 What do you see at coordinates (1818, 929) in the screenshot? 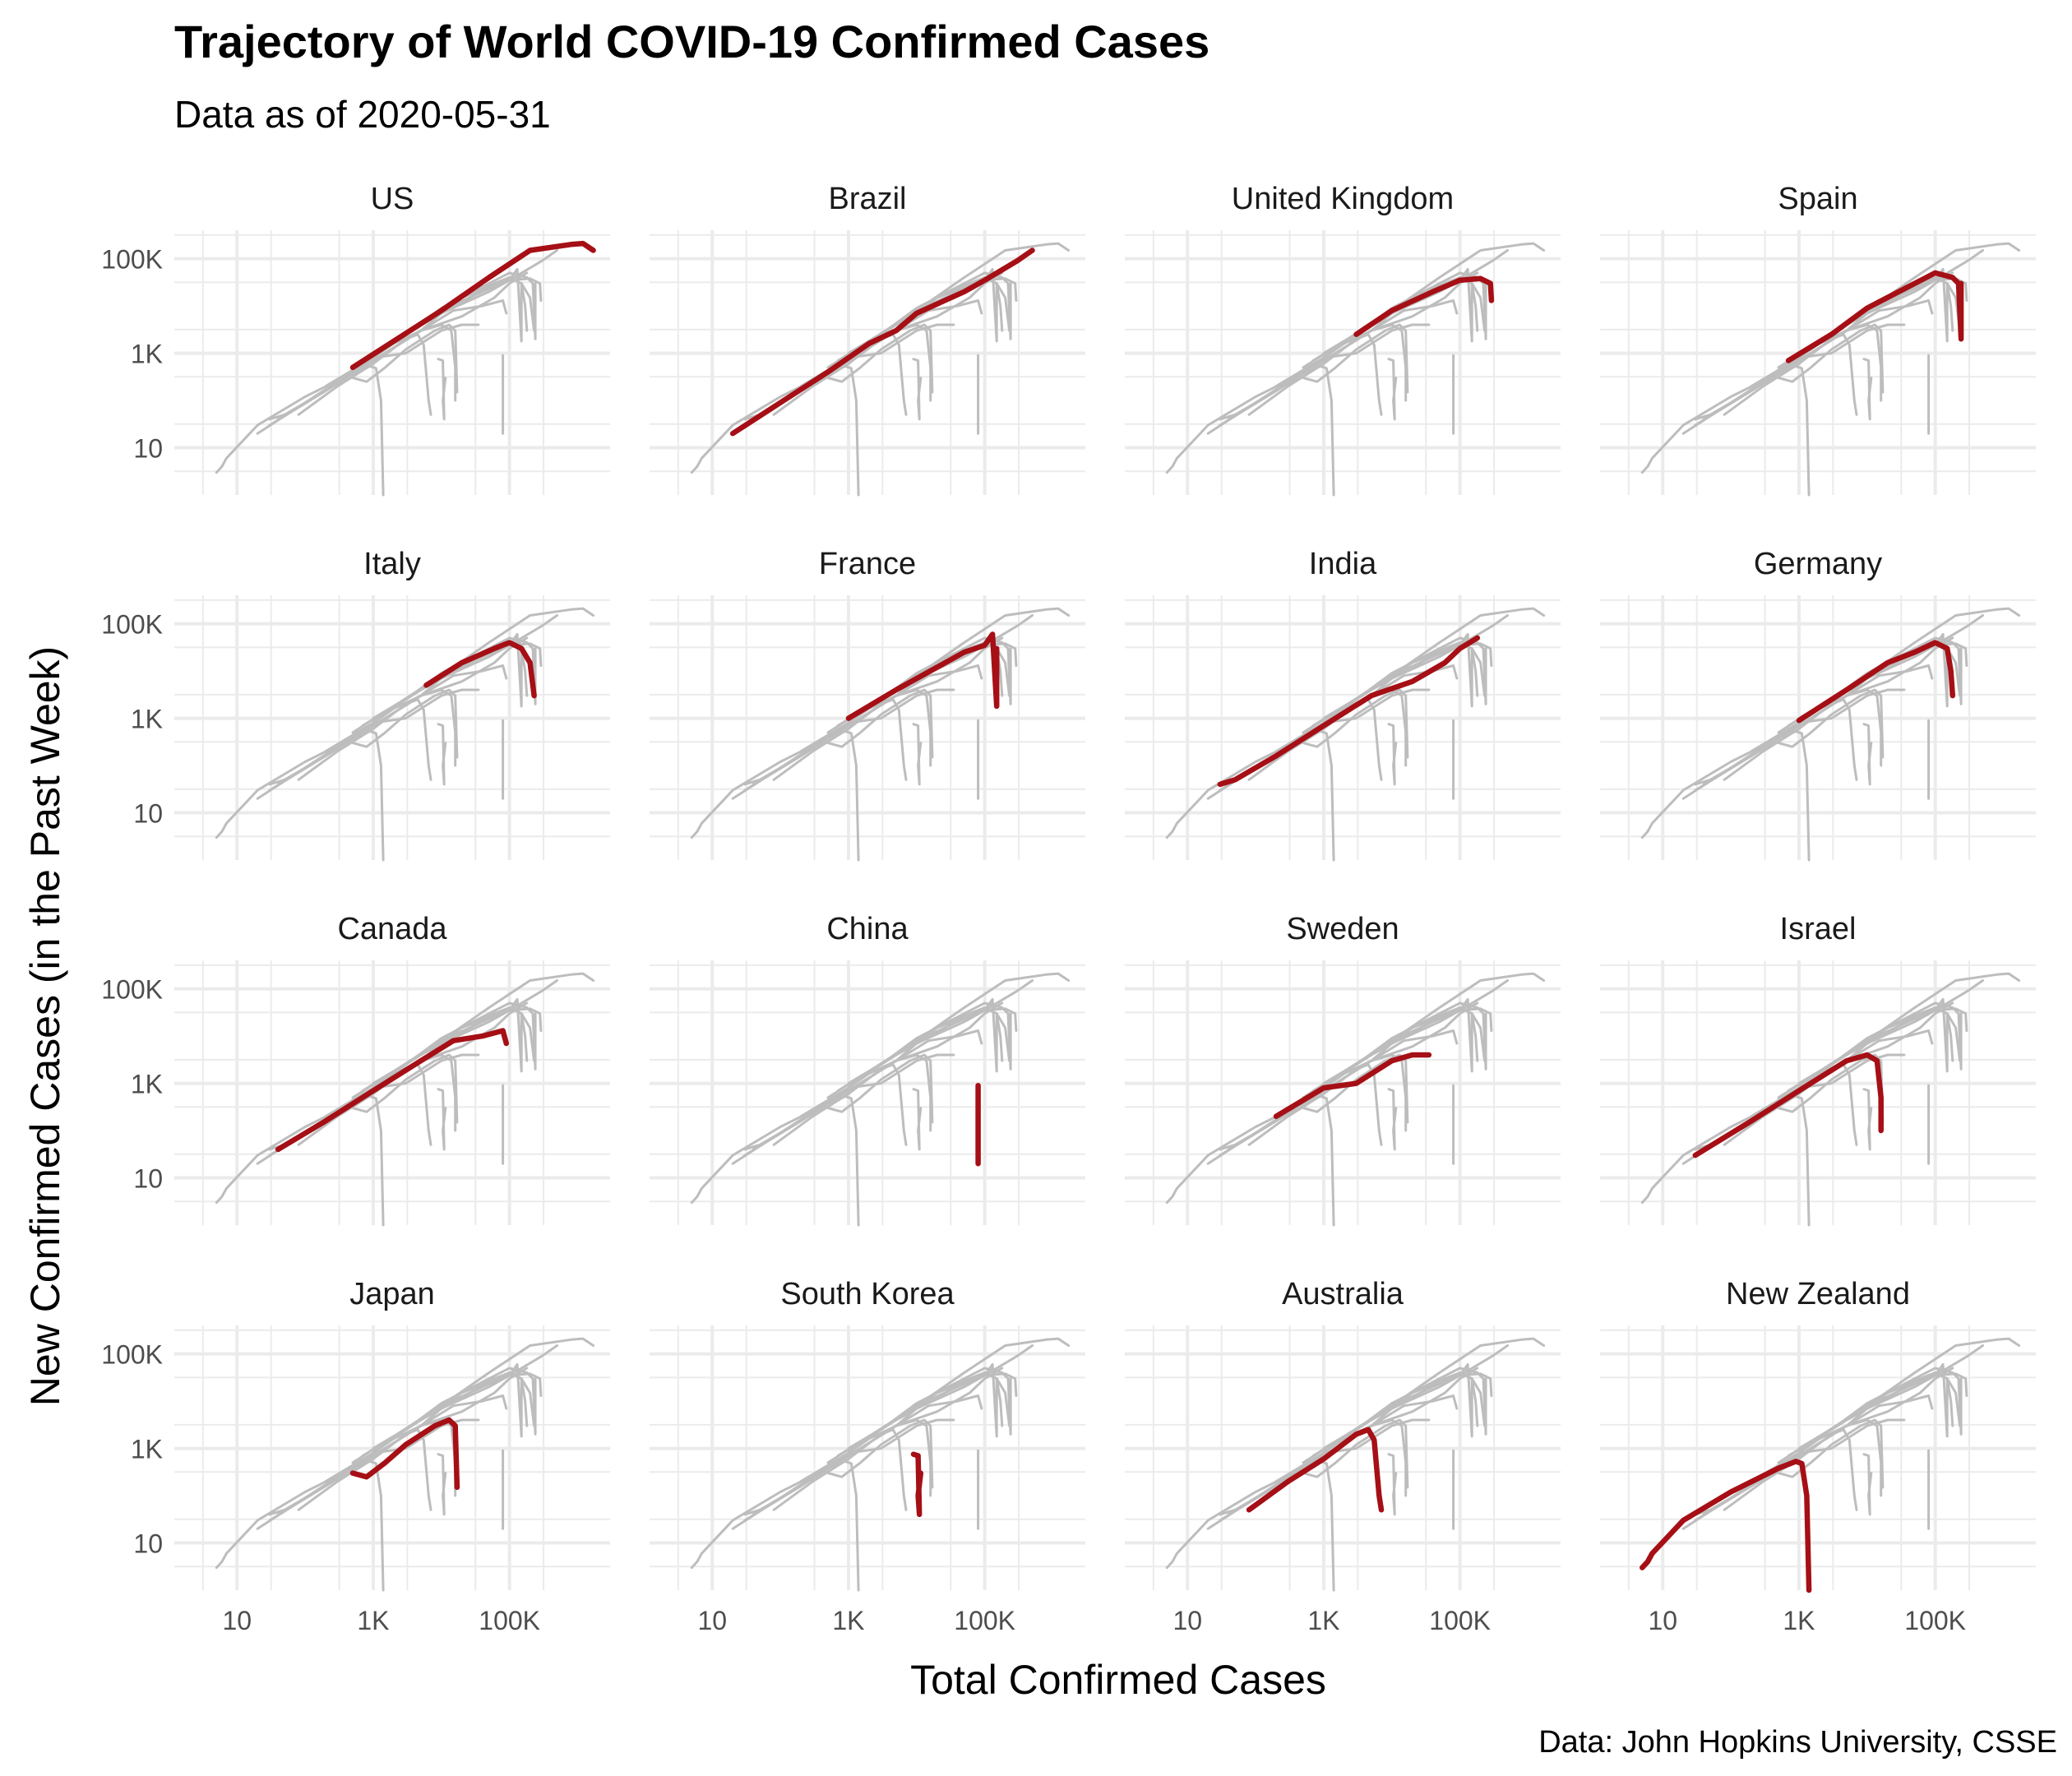
I see `facet-label: Israel` at bounding box center [1818, 929].